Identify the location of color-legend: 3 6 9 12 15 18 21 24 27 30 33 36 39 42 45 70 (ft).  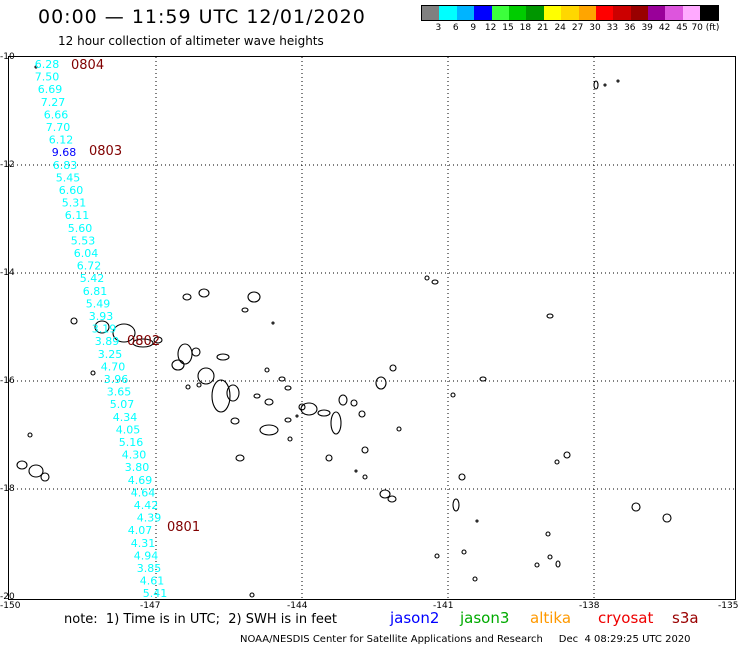
(570, 20).